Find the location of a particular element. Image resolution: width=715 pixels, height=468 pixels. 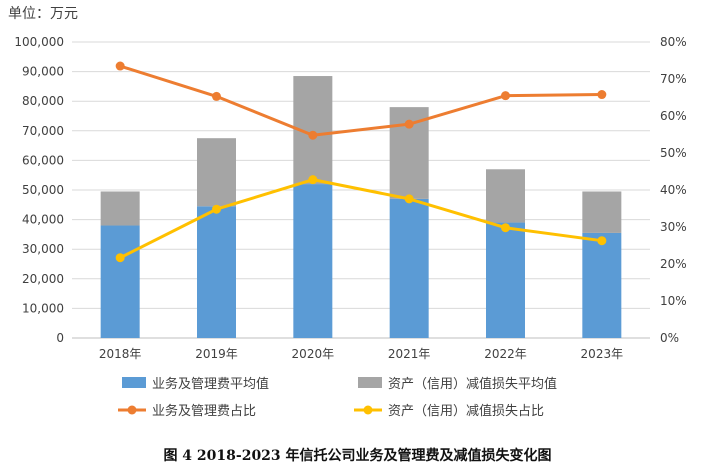

y-left-tick-label: 70,000 is located at coordinates (43, 131).